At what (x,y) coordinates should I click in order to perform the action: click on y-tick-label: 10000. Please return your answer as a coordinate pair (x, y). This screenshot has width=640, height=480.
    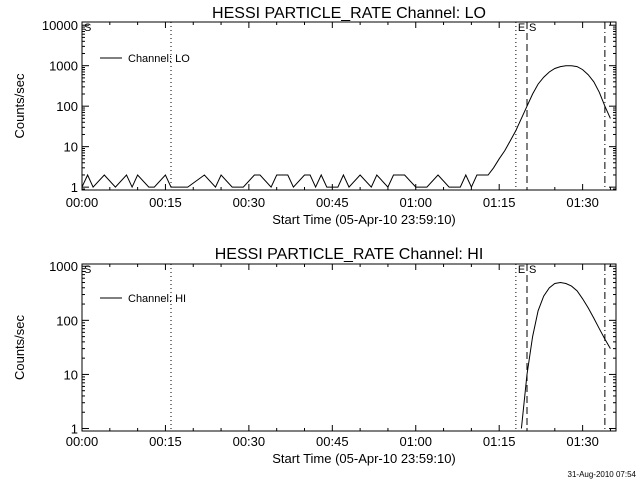
    Looking at the image, I should click on (60, 25).